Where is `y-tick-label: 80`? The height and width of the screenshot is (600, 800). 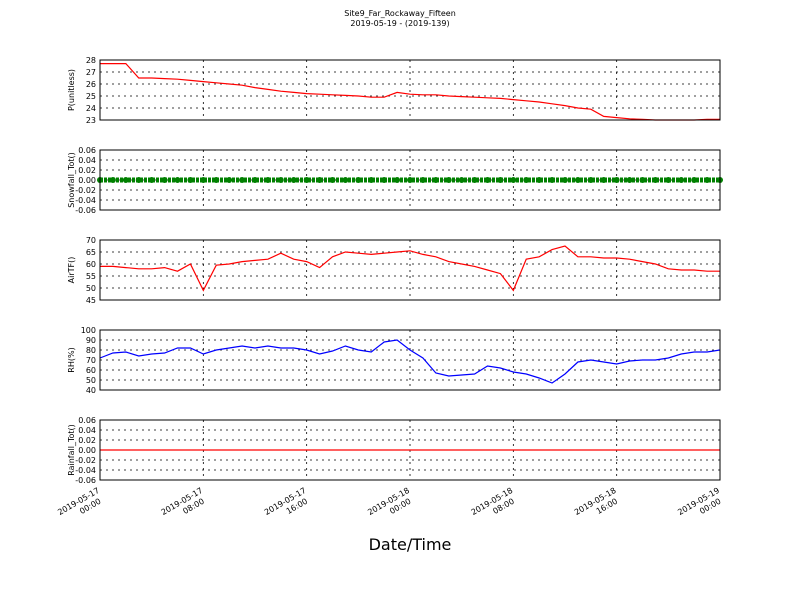 y-tick-label: 80 is located at coordinates (91, 350).